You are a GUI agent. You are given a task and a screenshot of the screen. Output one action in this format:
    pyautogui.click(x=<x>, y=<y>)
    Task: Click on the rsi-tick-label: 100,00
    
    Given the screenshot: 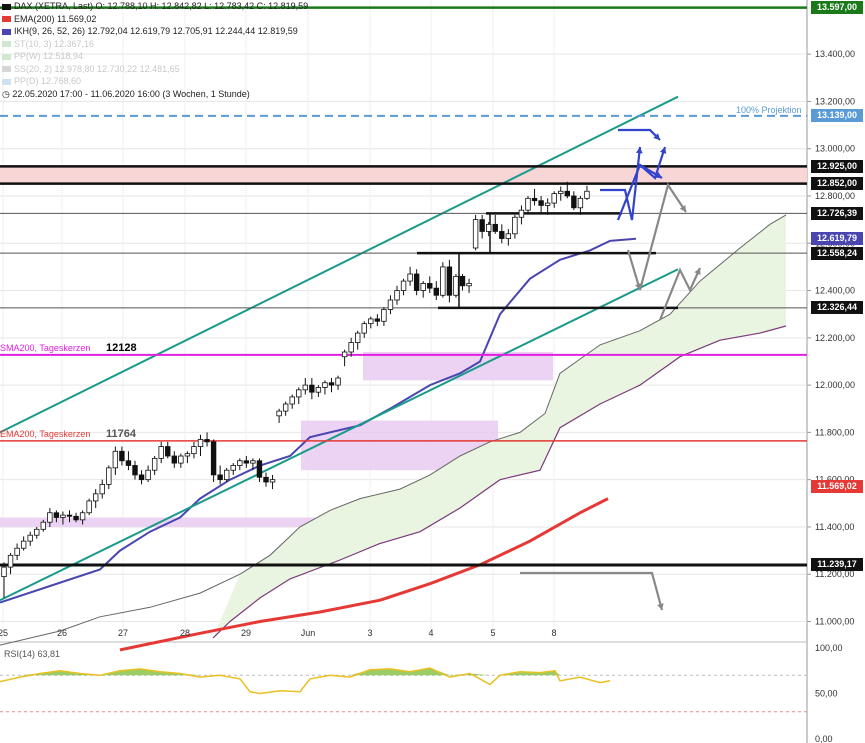 What is the action you would take?
    pyautogui.click(x=829, y=648)
    